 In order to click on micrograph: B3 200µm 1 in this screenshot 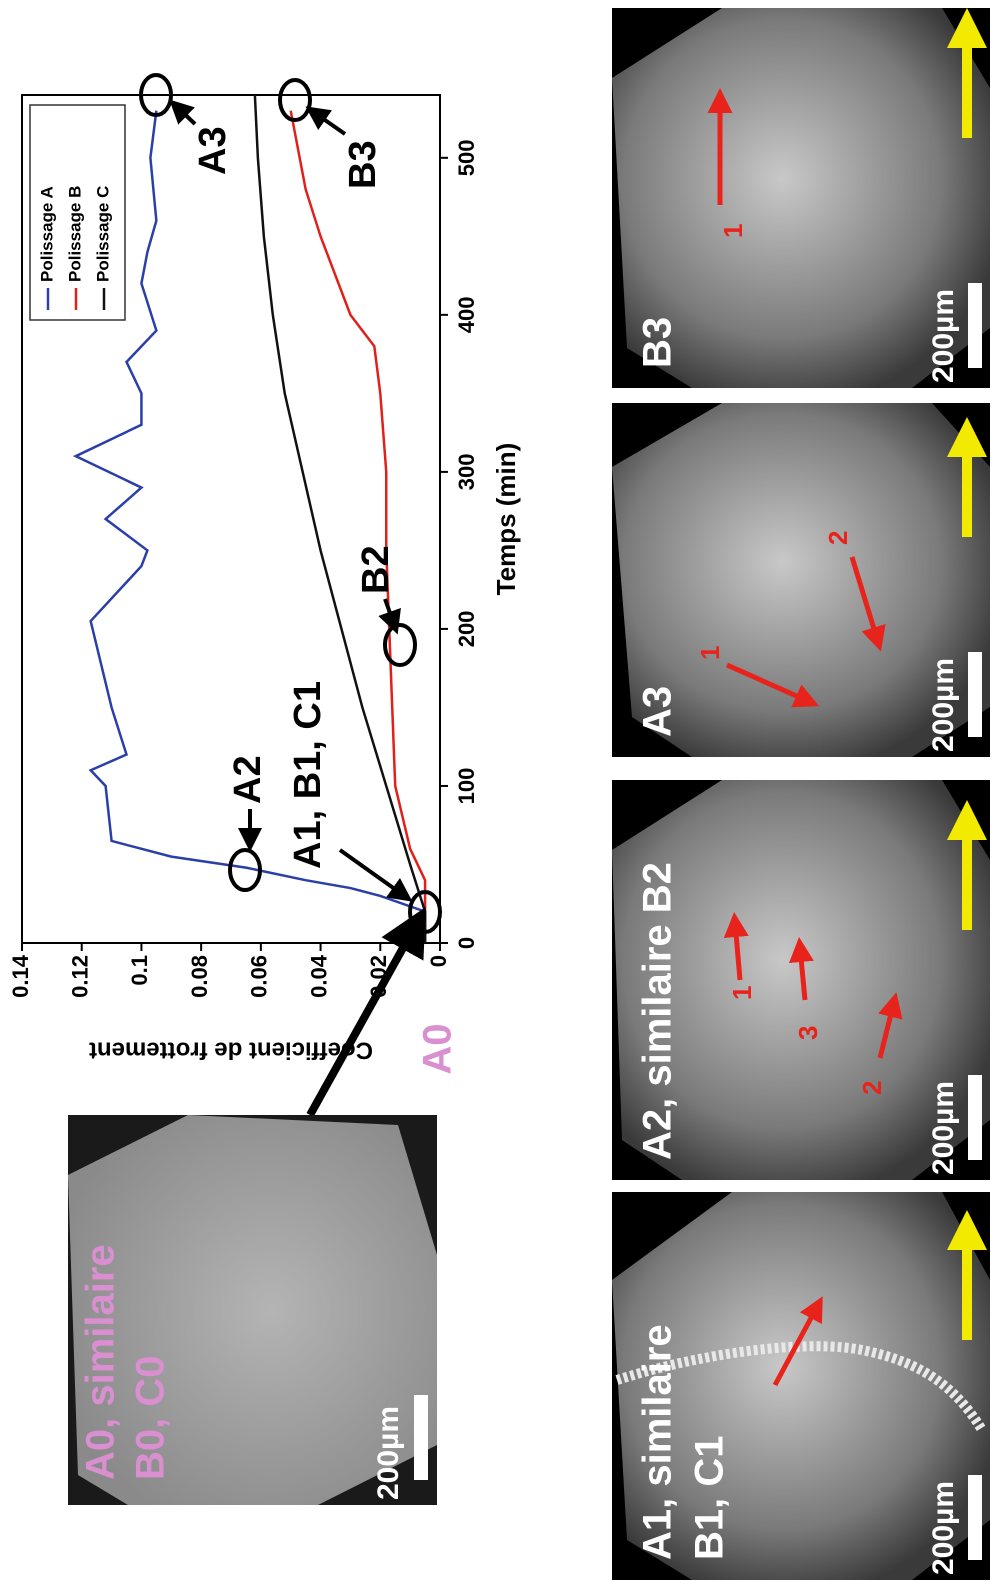, I will do `click(801, 198)`.